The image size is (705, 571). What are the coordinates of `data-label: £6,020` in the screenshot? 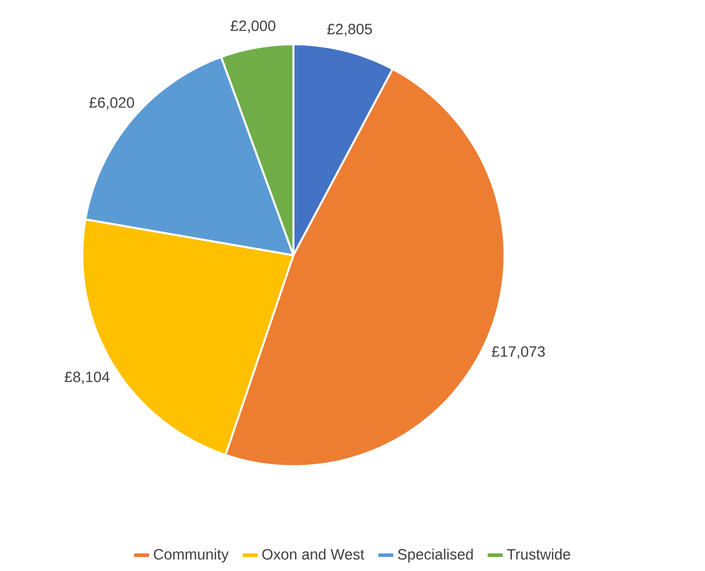 It's located at (111, 103).